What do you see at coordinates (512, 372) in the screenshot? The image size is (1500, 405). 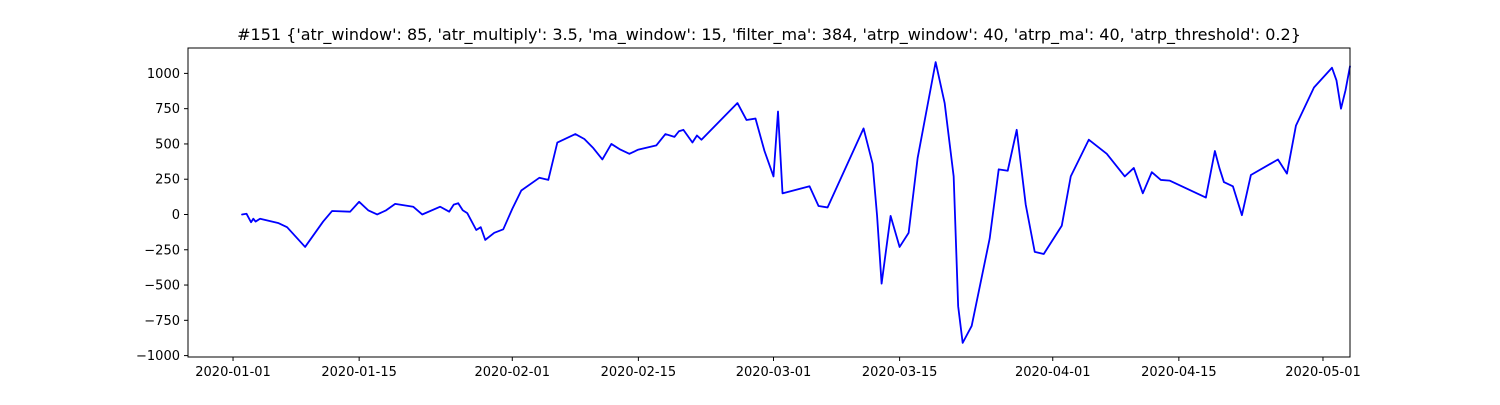 I see `x-tick-label-2: 2020-02-01` at bounding box center [512, 372].